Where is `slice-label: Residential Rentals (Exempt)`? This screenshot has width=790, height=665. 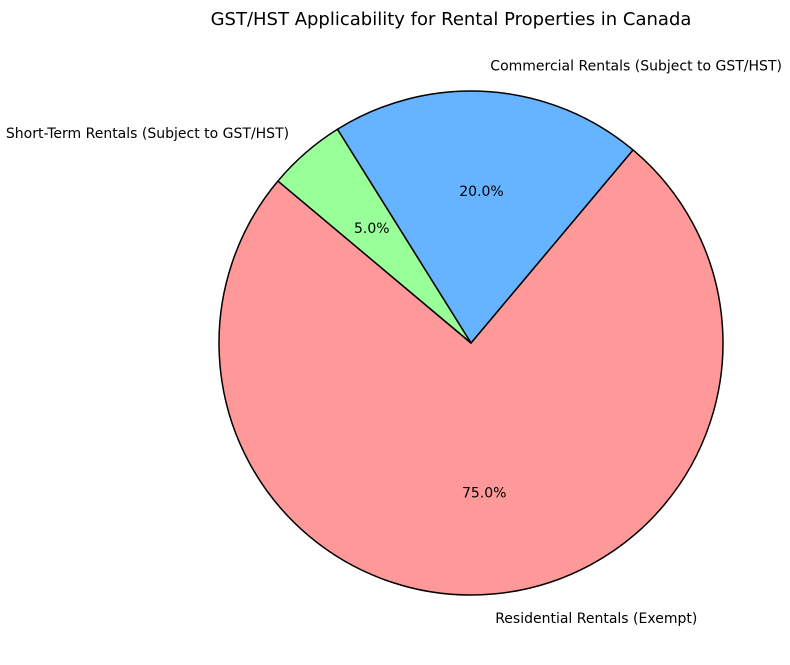
slice-label: Residential Rentals (Exempt) is located at coordinates (596, 619).